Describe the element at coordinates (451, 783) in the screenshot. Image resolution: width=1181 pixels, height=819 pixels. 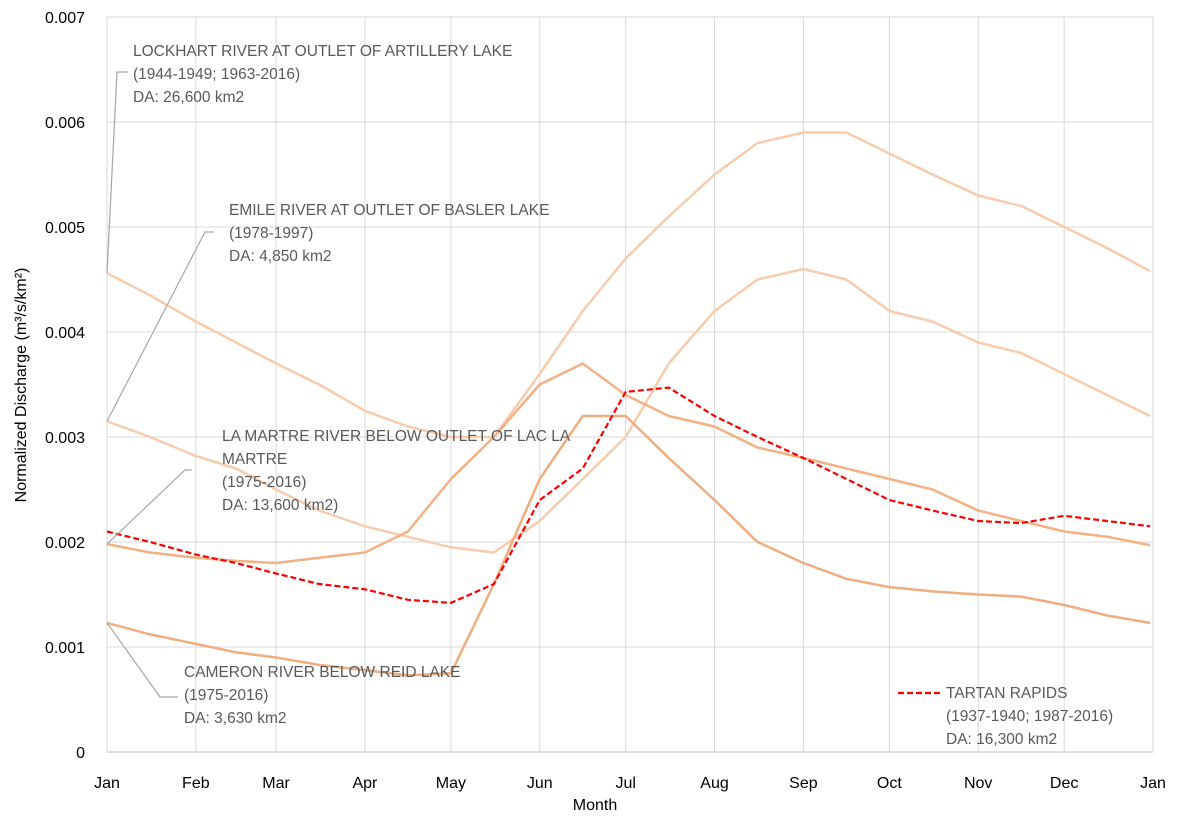
I see `x-tick-label: May` at that location.